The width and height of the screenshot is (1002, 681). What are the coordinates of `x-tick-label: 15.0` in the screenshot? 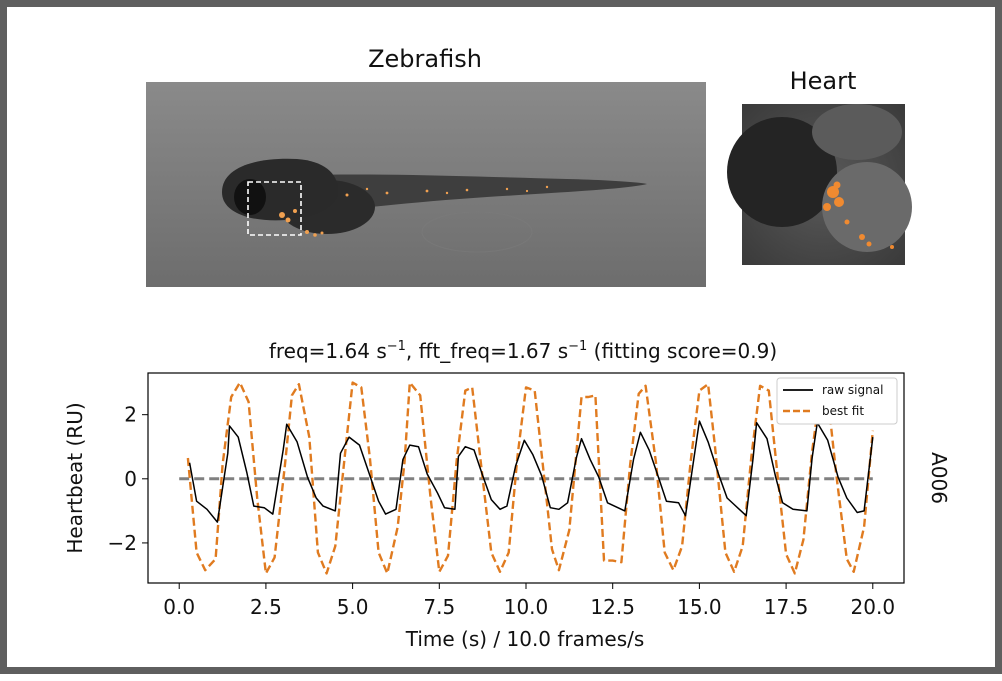 It's located at (699, 607).